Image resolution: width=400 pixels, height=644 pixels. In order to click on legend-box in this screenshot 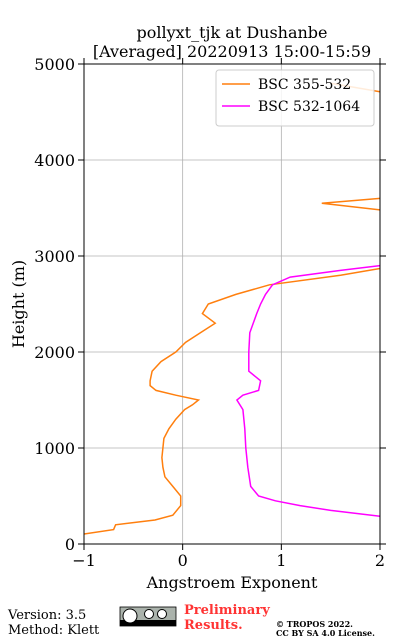, I will do `click(295, 98)`.